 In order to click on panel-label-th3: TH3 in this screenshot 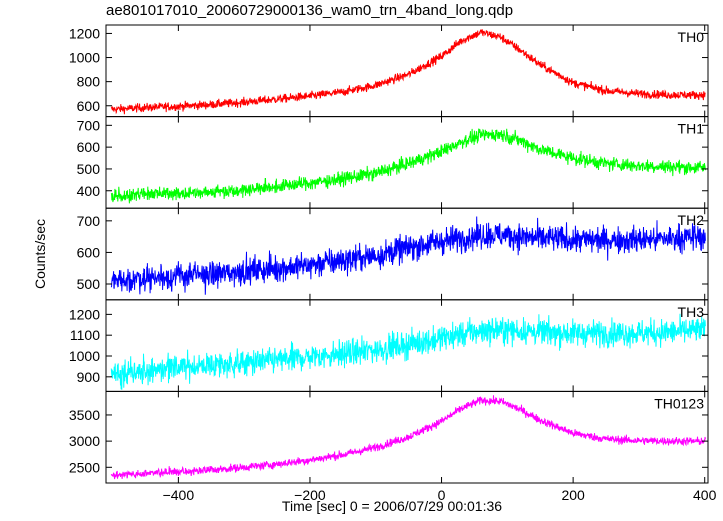, I will do `click(691, 312)`.